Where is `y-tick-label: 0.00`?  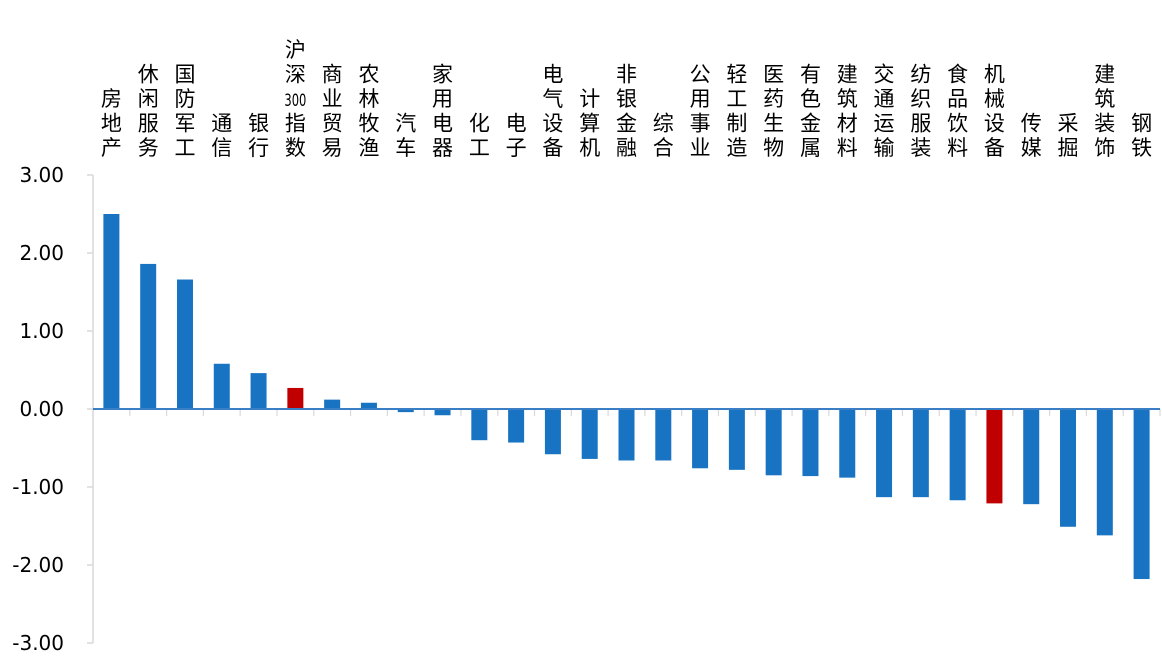 y-tick-label: 0.00 is located at coordinates (41, 409).